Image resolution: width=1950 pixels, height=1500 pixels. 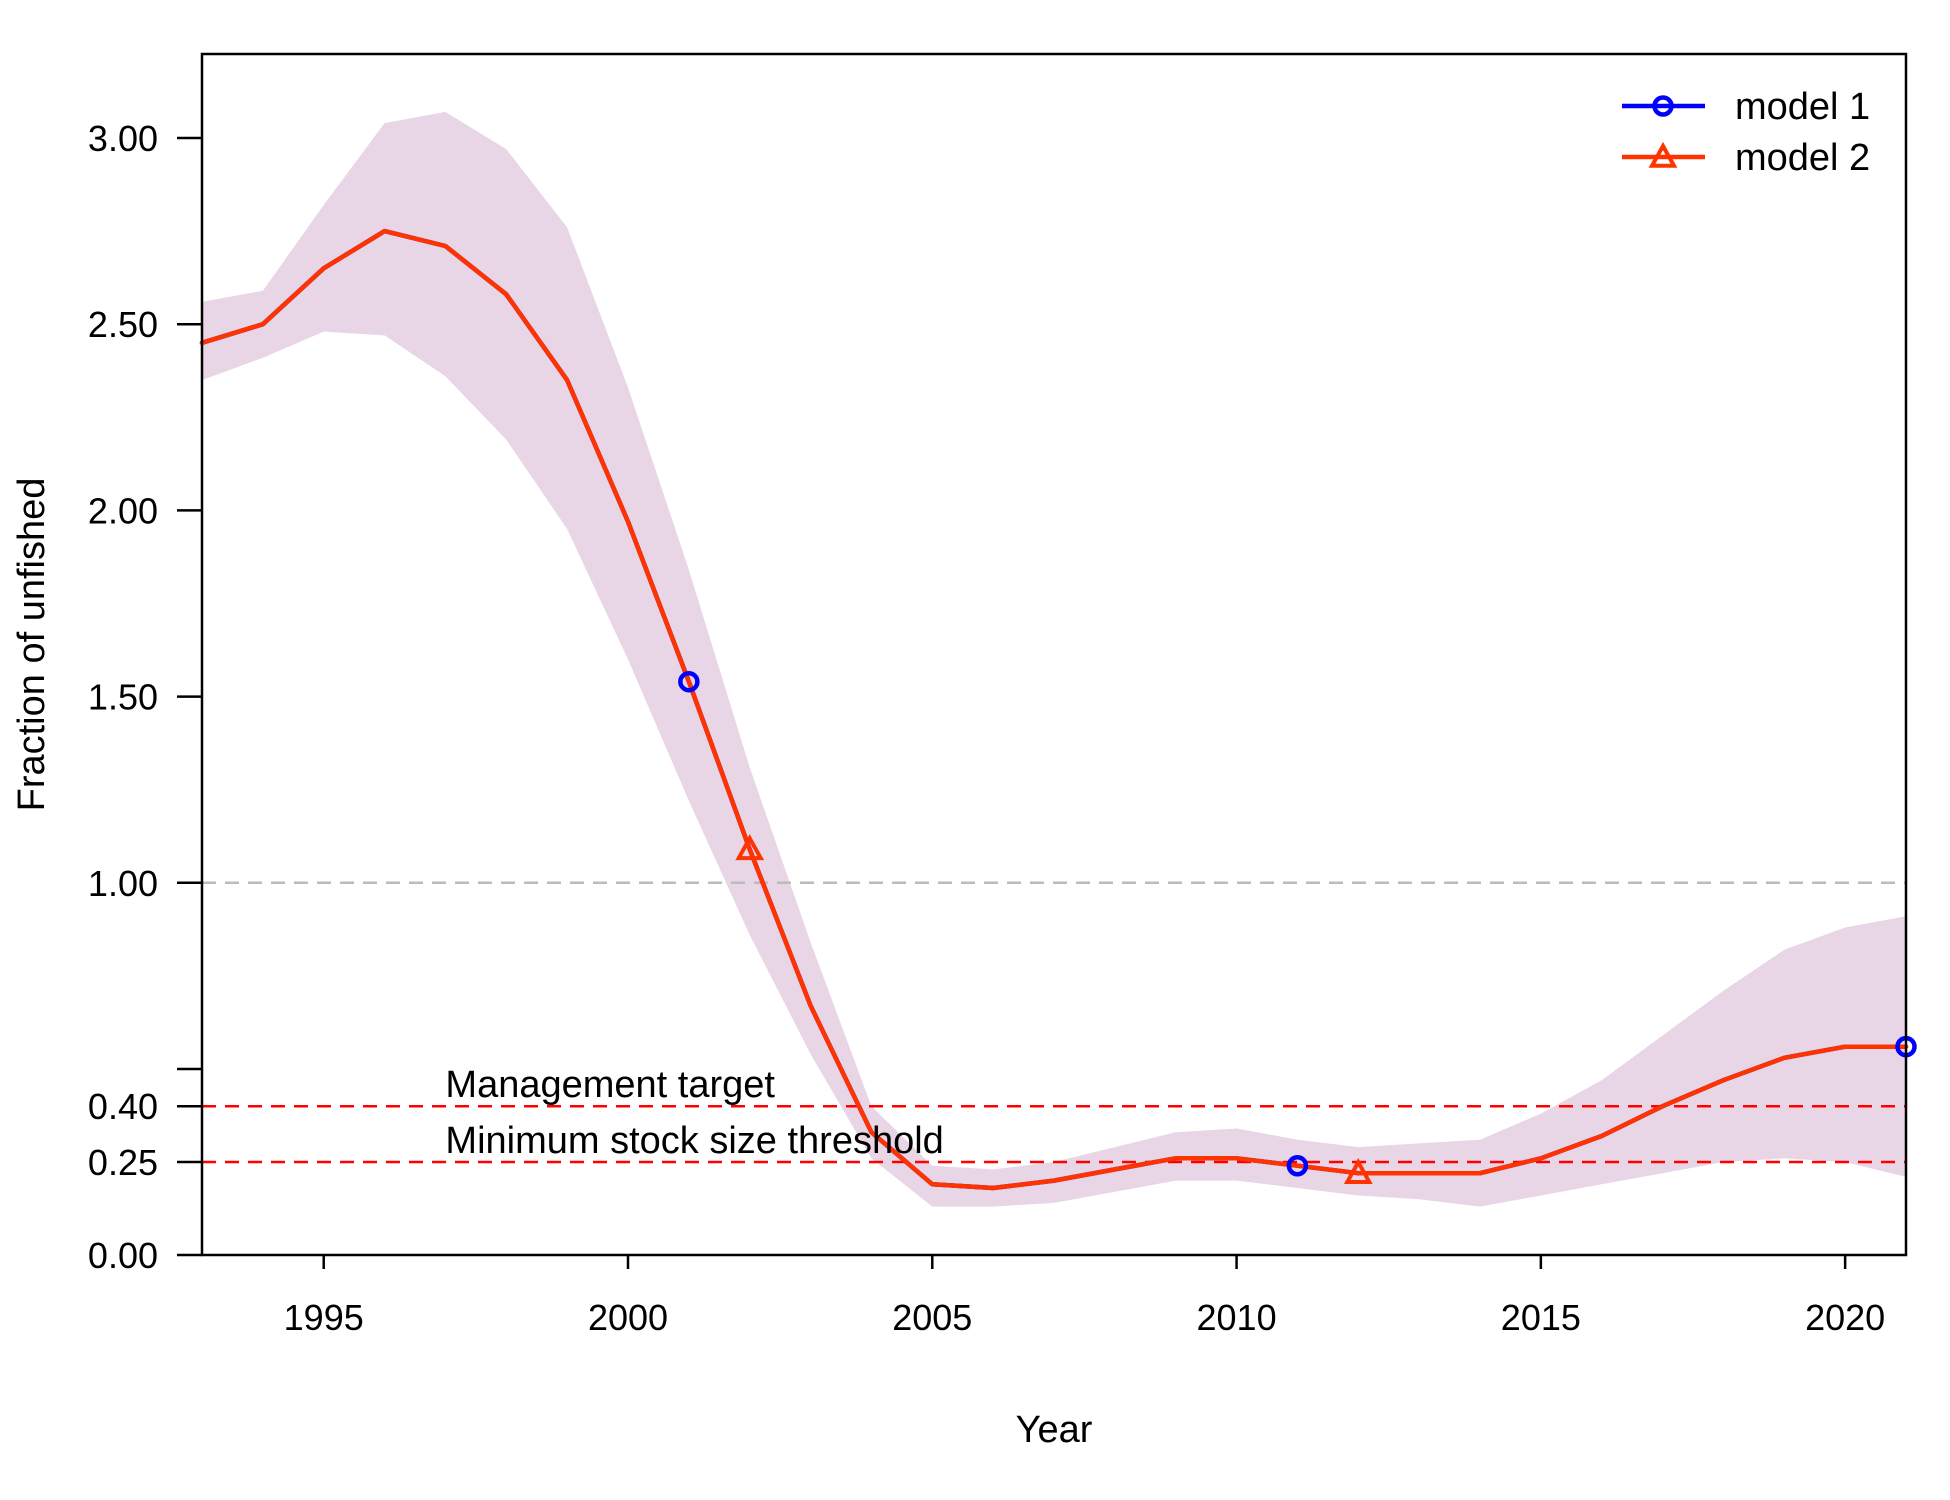 I want to click on reference-line-label: Management target, so click(x=610, y=1085).